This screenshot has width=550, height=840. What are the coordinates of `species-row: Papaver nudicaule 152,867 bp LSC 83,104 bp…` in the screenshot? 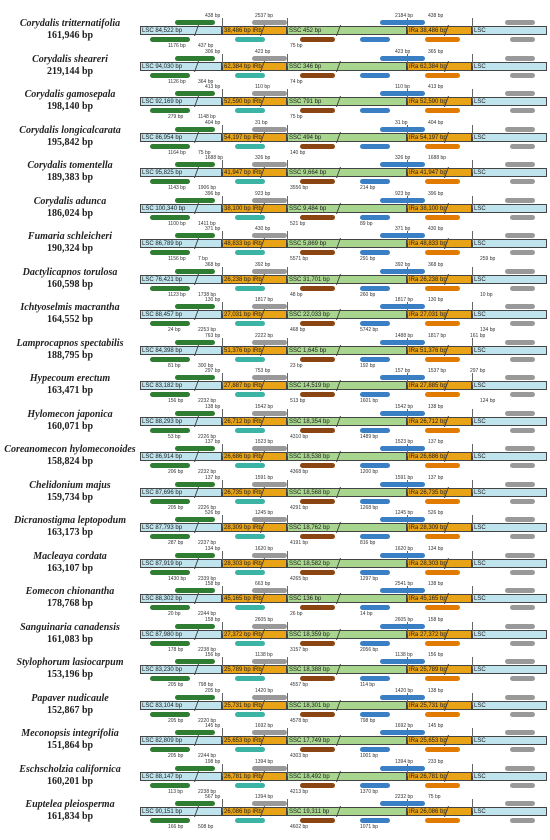 It's located at (275, 707).